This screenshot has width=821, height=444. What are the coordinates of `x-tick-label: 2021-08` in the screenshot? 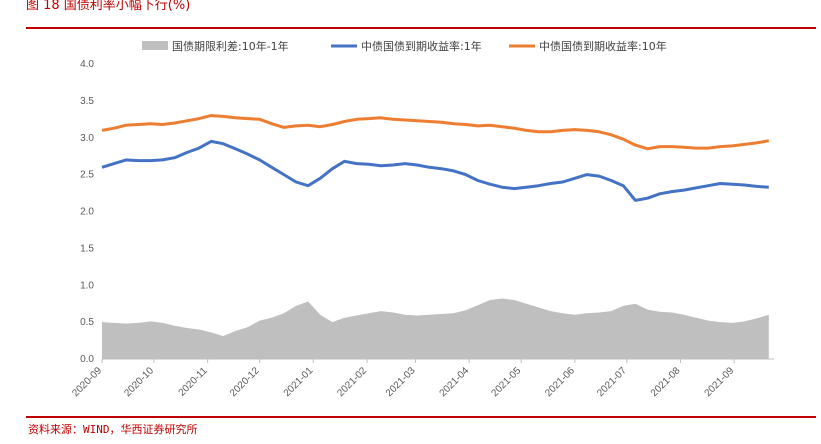 It's located at (666, 382).